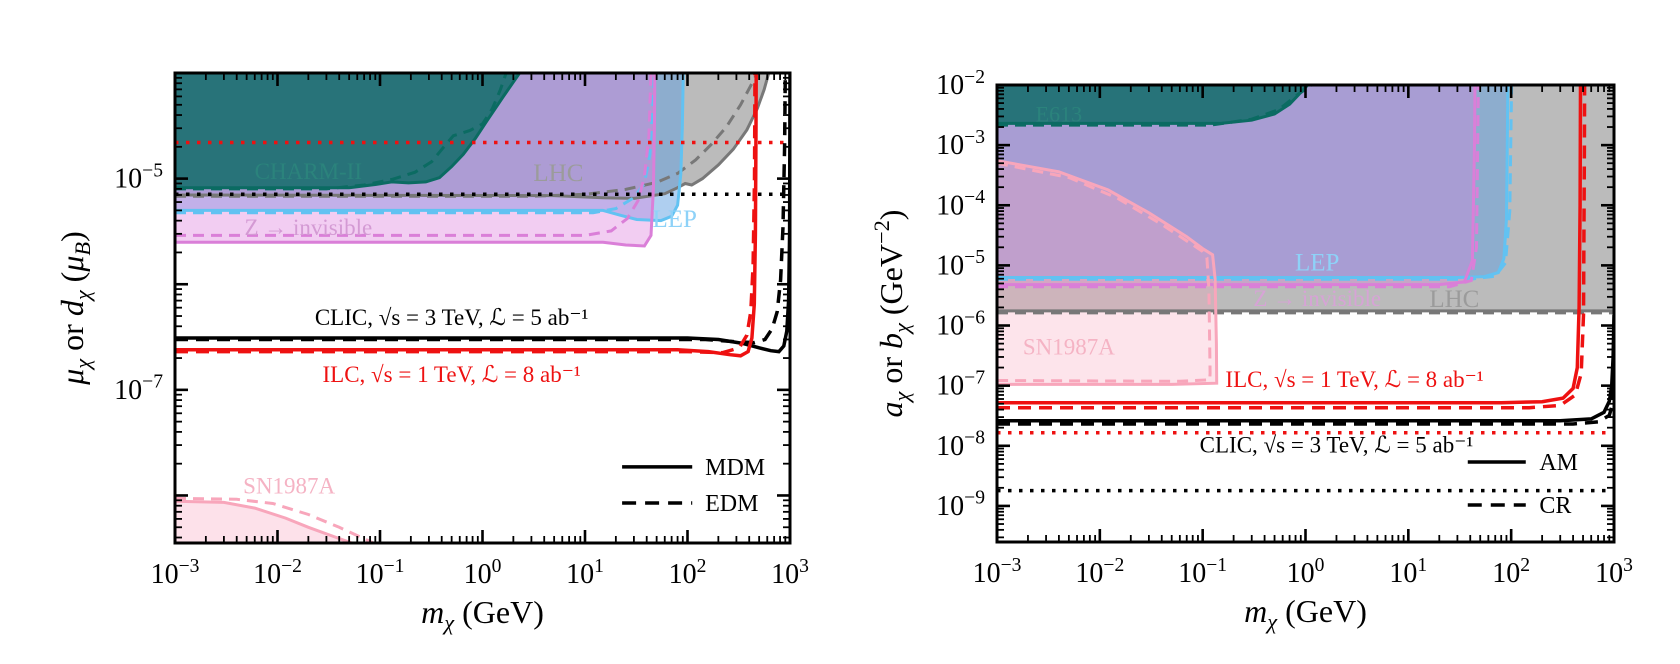 The image size is (1680, 664). What do you see at coordinates (1522, 484) in the screenshot?
I see `right-panel-legend: AM CR` at bounding box center [1522, 484].